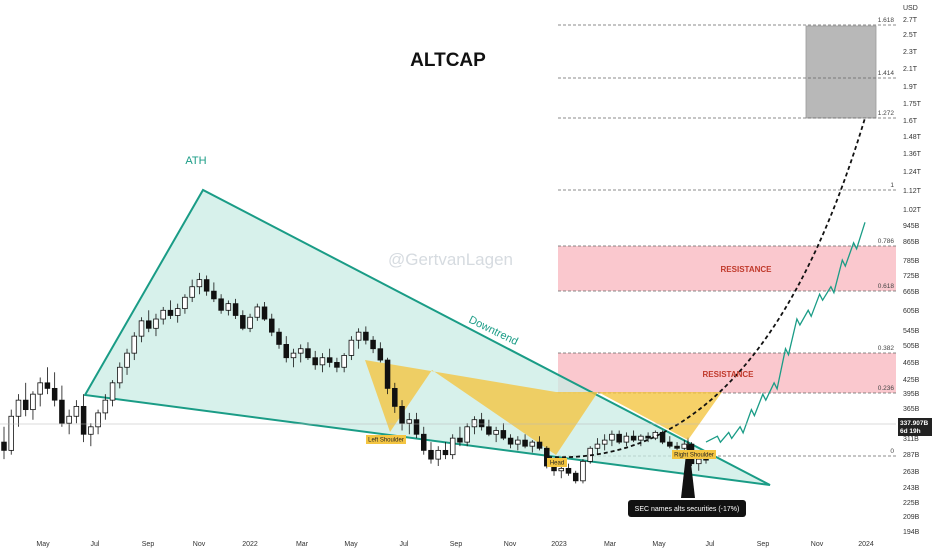 This screenshot has height=550, width=932. I want to click on y-tick-label: 1.12T, so click(912, 191).